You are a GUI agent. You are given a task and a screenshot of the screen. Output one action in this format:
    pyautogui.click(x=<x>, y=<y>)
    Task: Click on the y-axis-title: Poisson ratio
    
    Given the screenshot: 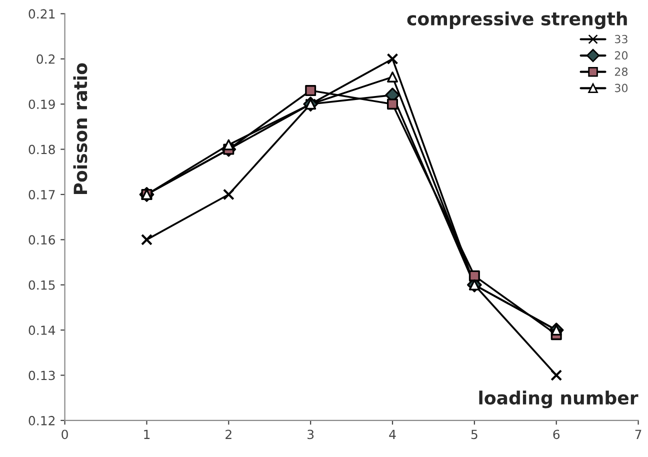 What is the action you would take?
    pyautogui.click(x=80, y=128)
    